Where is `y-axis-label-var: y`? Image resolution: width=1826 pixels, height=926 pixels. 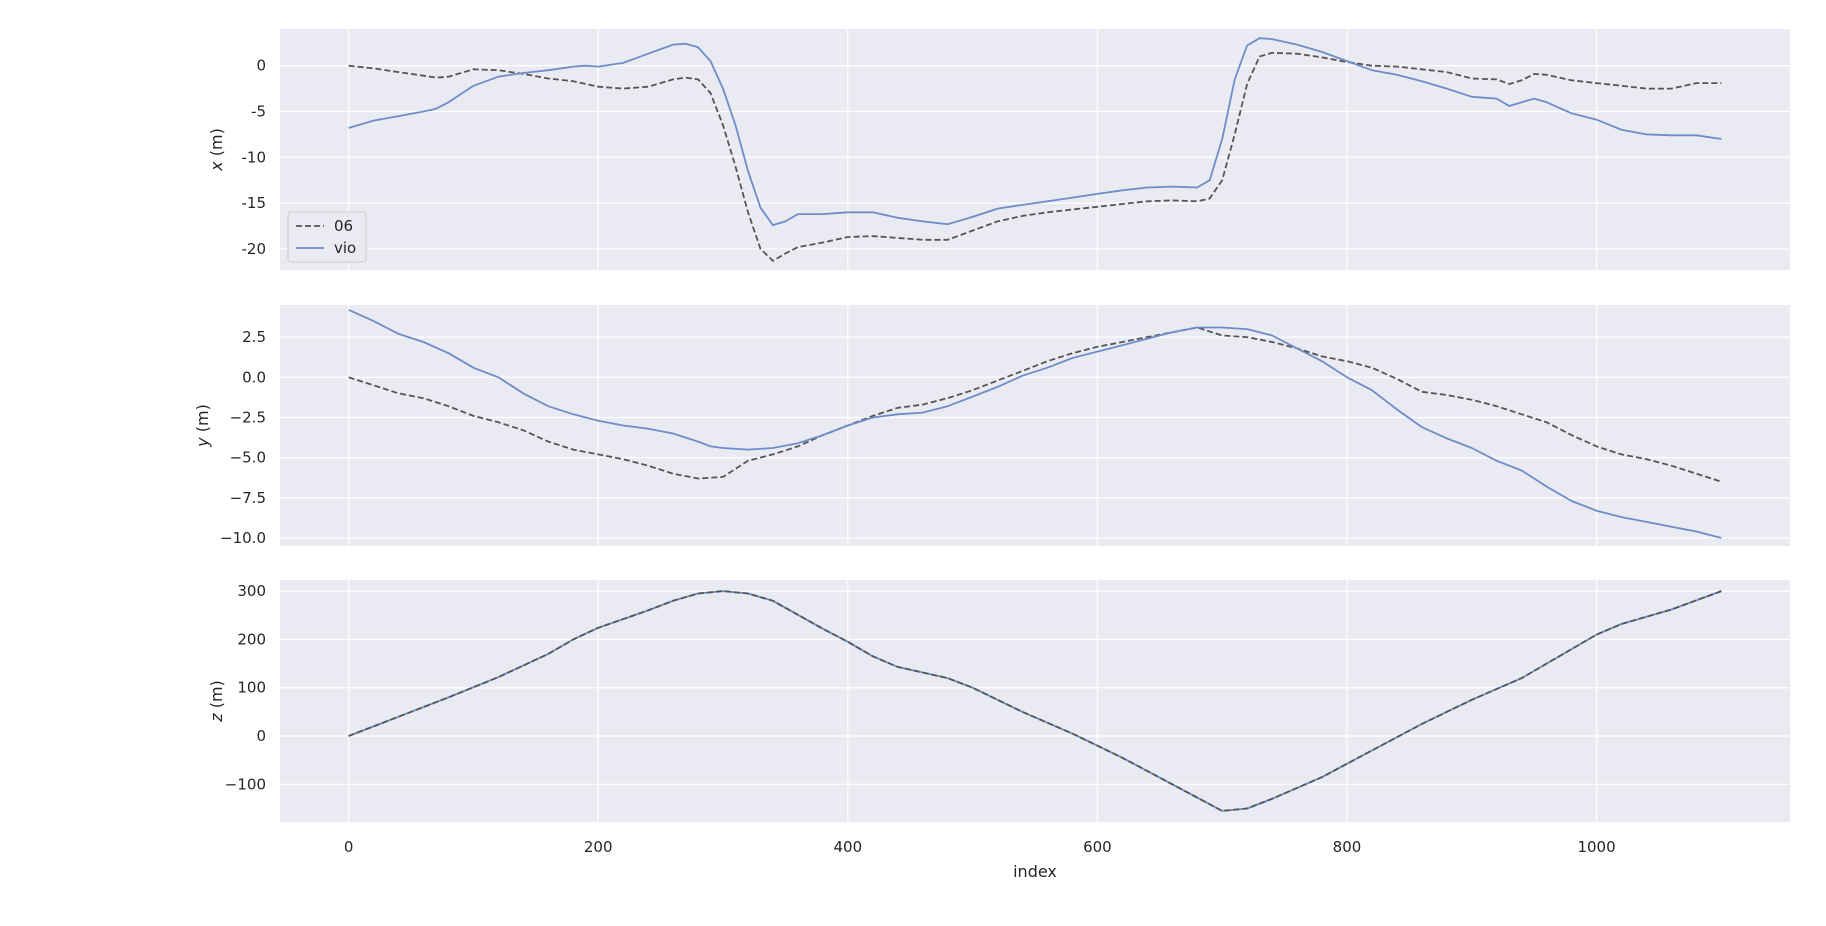 y-axis-label-var: y is located at coordinates (202, 442).